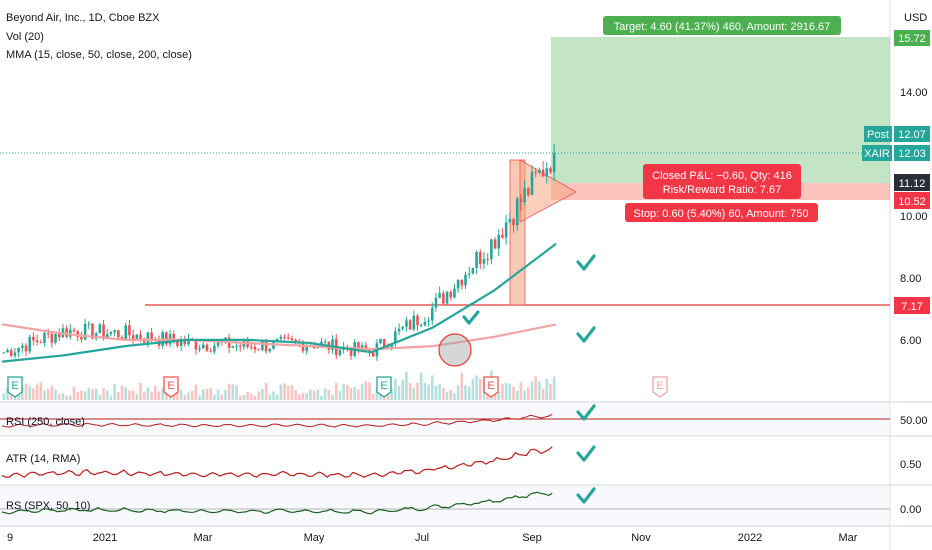  Describe the element at coordinates (911, 307) in the screenshot. I see `svg-text: 7.17` at that location.